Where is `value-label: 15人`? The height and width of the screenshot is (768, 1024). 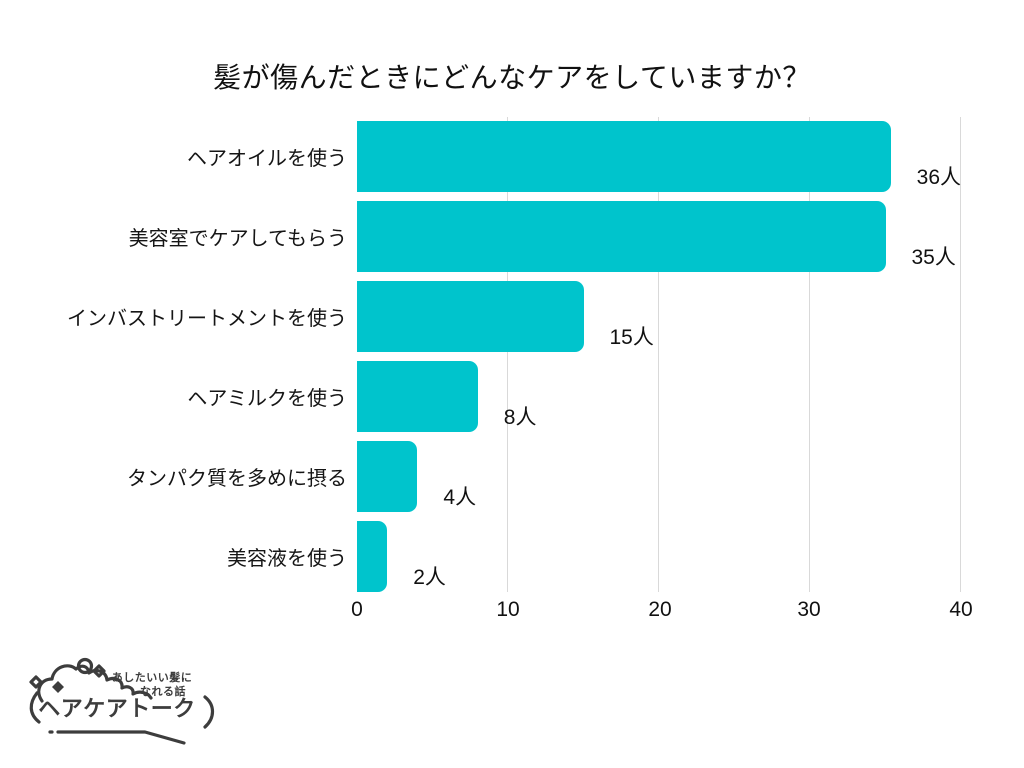 value-label: 15人 is located at coordinates (631, 337).